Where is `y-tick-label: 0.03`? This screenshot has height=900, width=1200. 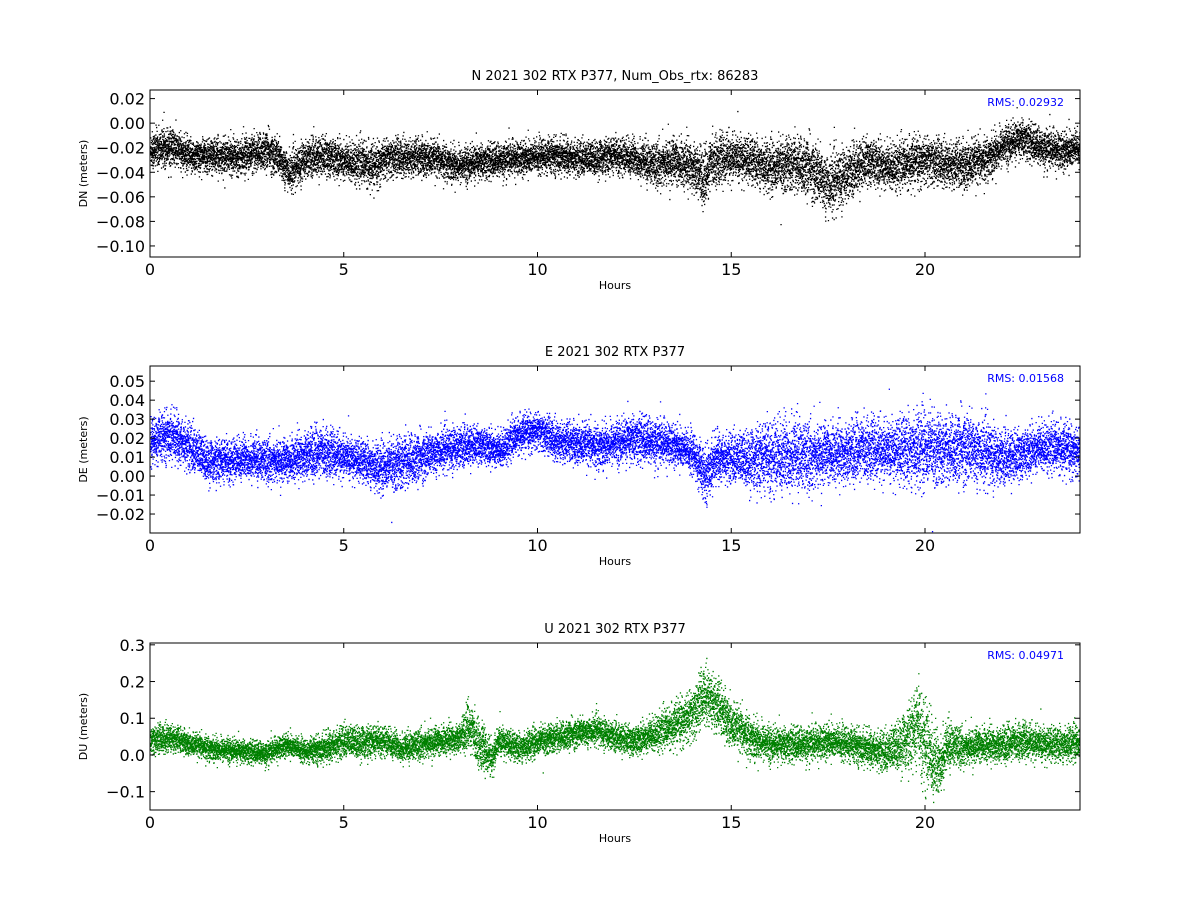 y-tick-label: 0.03 is located at coordinates (127, 419).